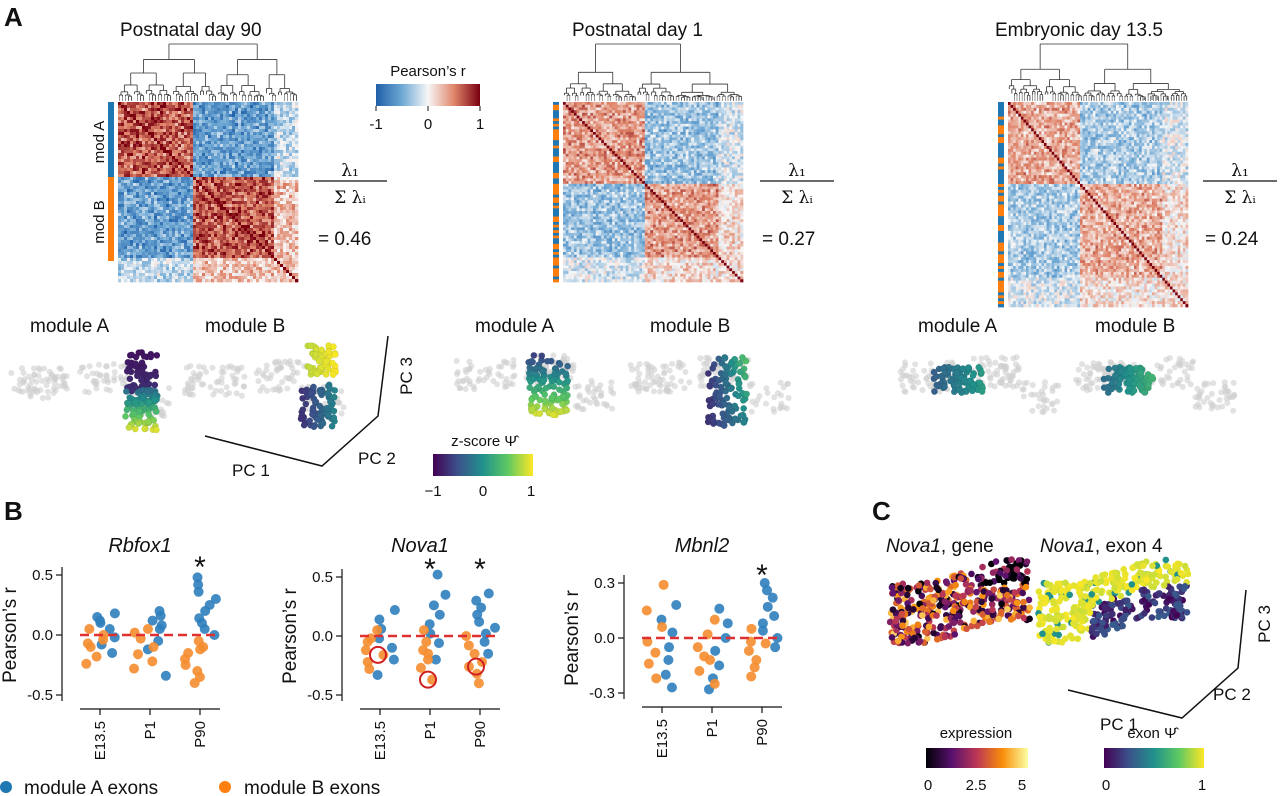  Describe the element at coordinates (428, 71) in the screenshot. I see `pearson-colorbar-label: Pearson’s r` at that location.